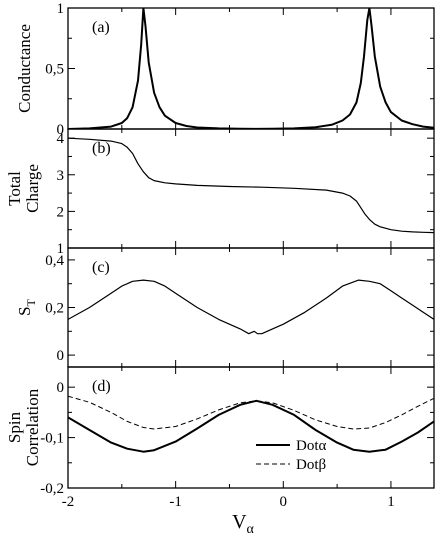 The width and height of the screenshot is (436, 536). I want to click on x-tick-label: -2, so click(68, 502).